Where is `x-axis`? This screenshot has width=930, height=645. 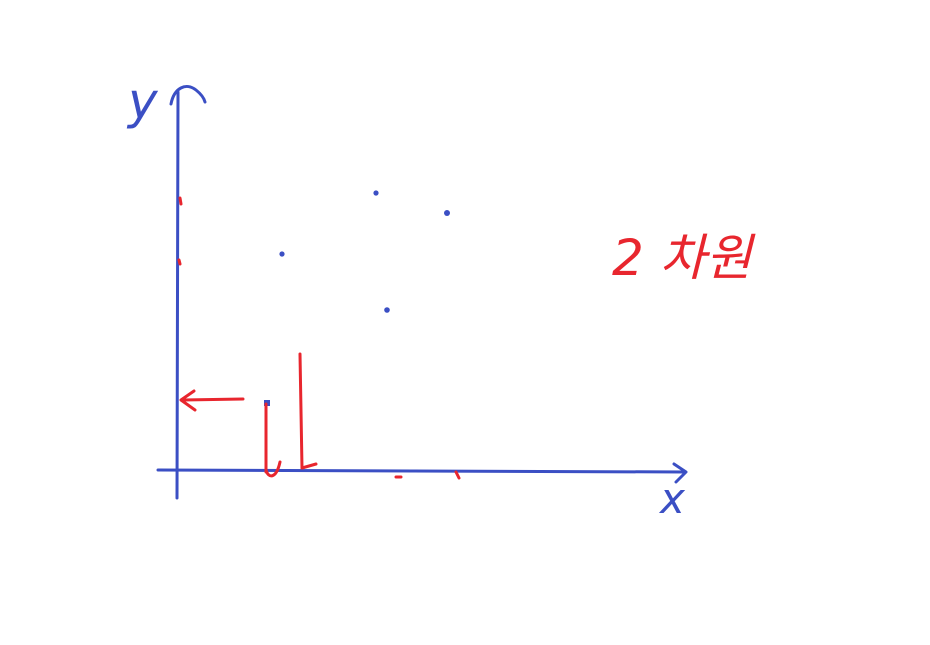 x-axis is located at coordinates (422, 473).